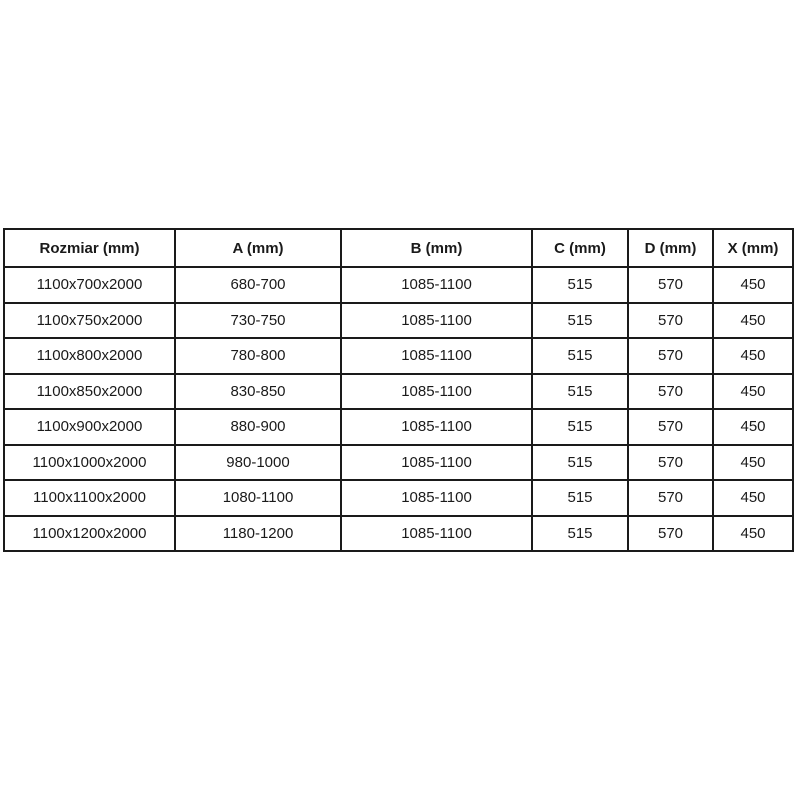 This screenshot has width=800, height=800. What do you see at coordinates (753, 248) in the screenshot?
I see `column-header-5: X (mm)` at bounding box center [753, 248].